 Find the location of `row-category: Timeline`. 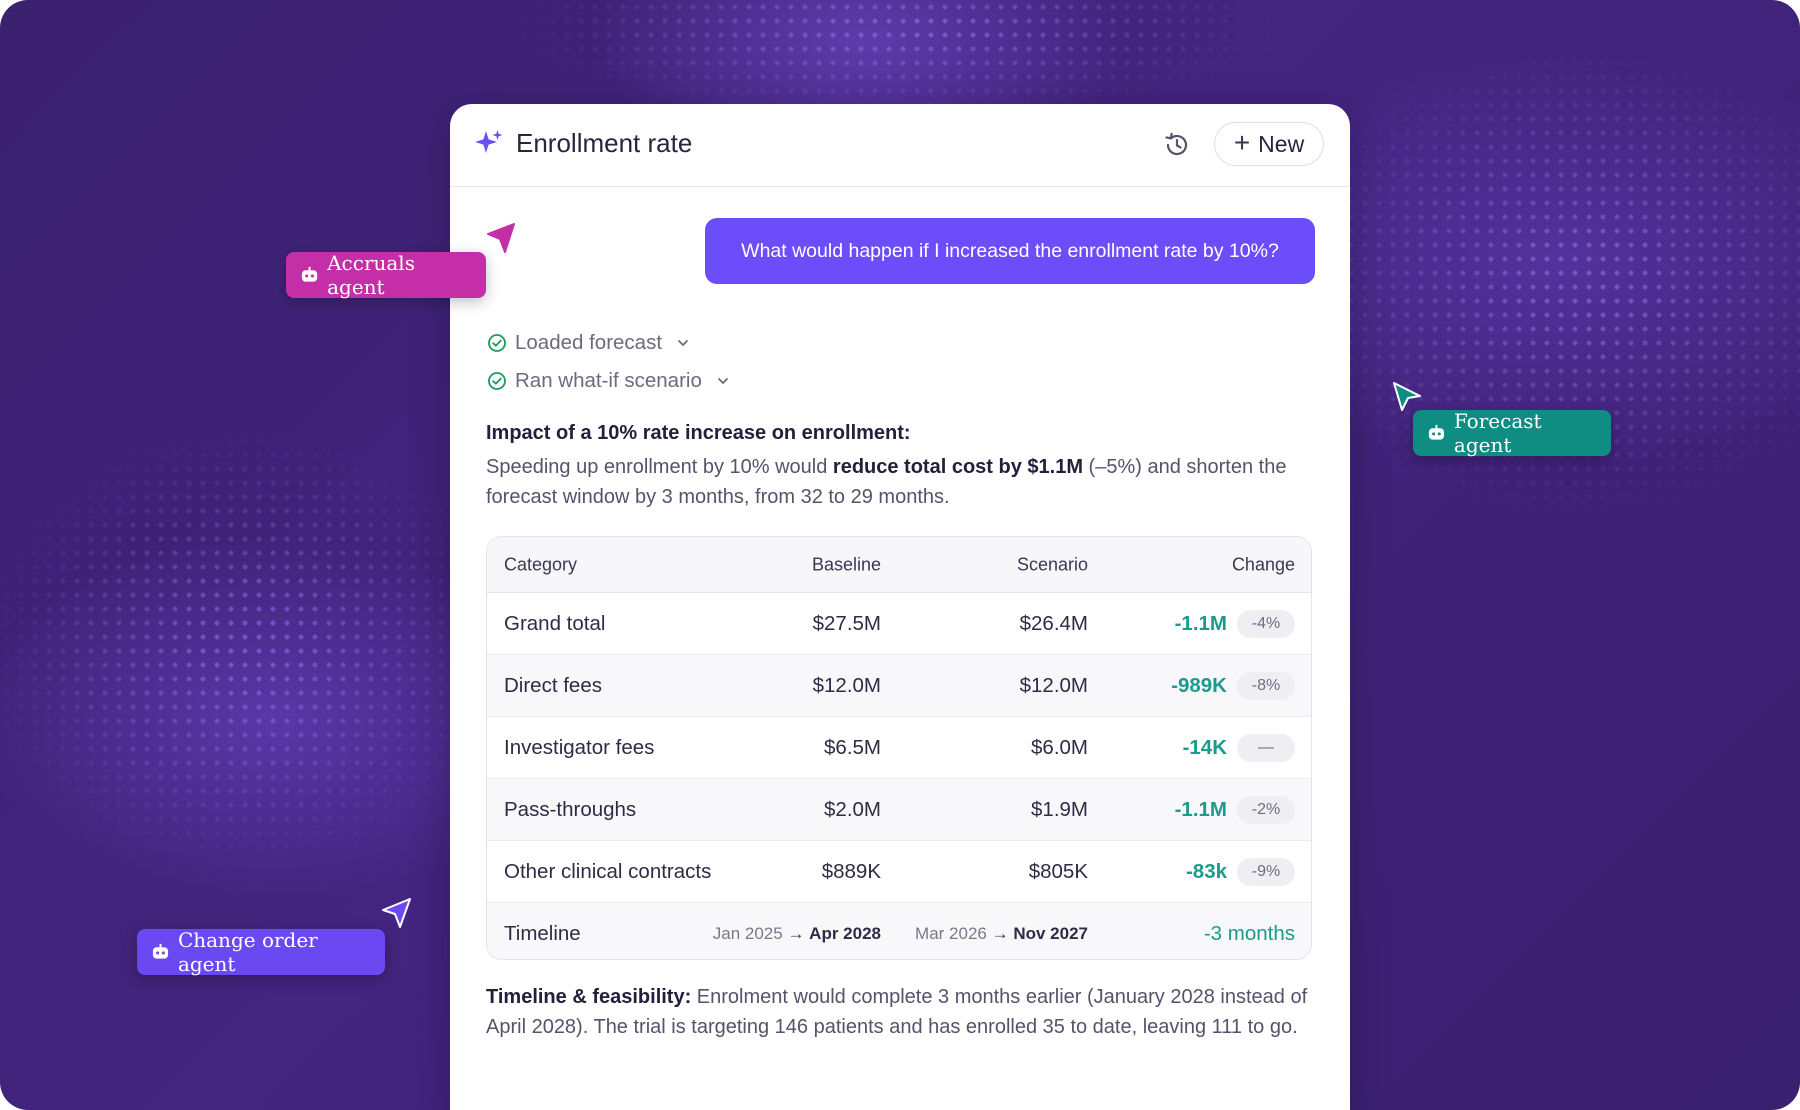

row-category: Timeline is located at coordinates (542, 933).